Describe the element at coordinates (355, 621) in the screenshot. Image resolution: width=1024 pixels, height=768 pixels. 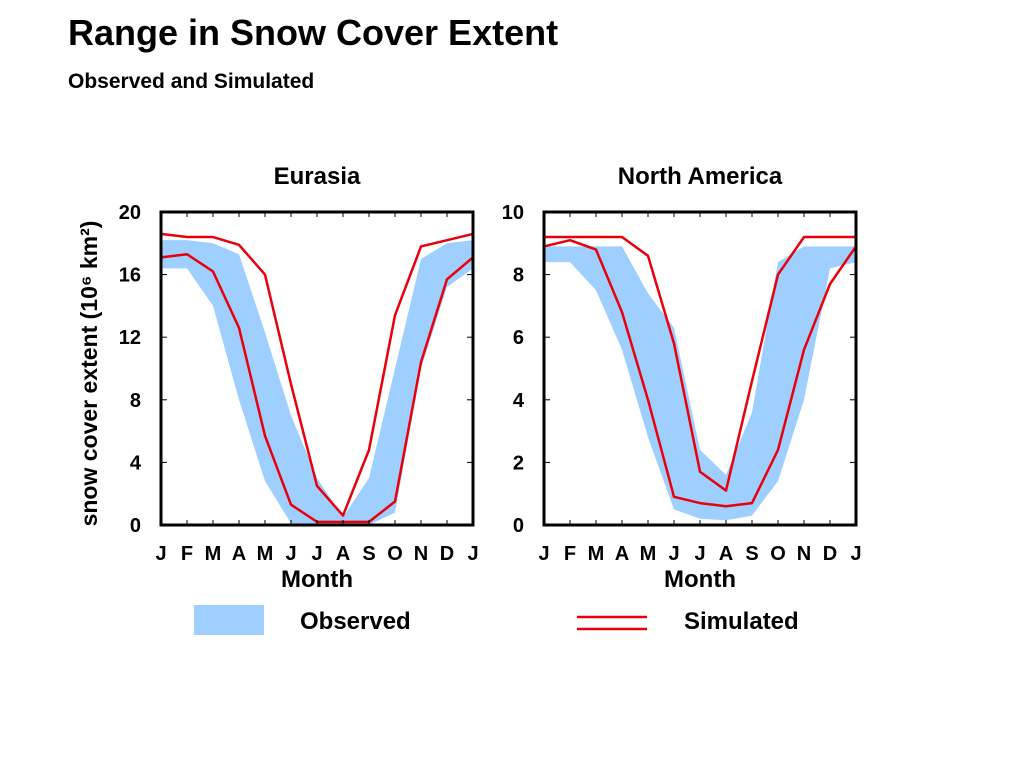
I see `legend-observed-label: Observed` at that location.